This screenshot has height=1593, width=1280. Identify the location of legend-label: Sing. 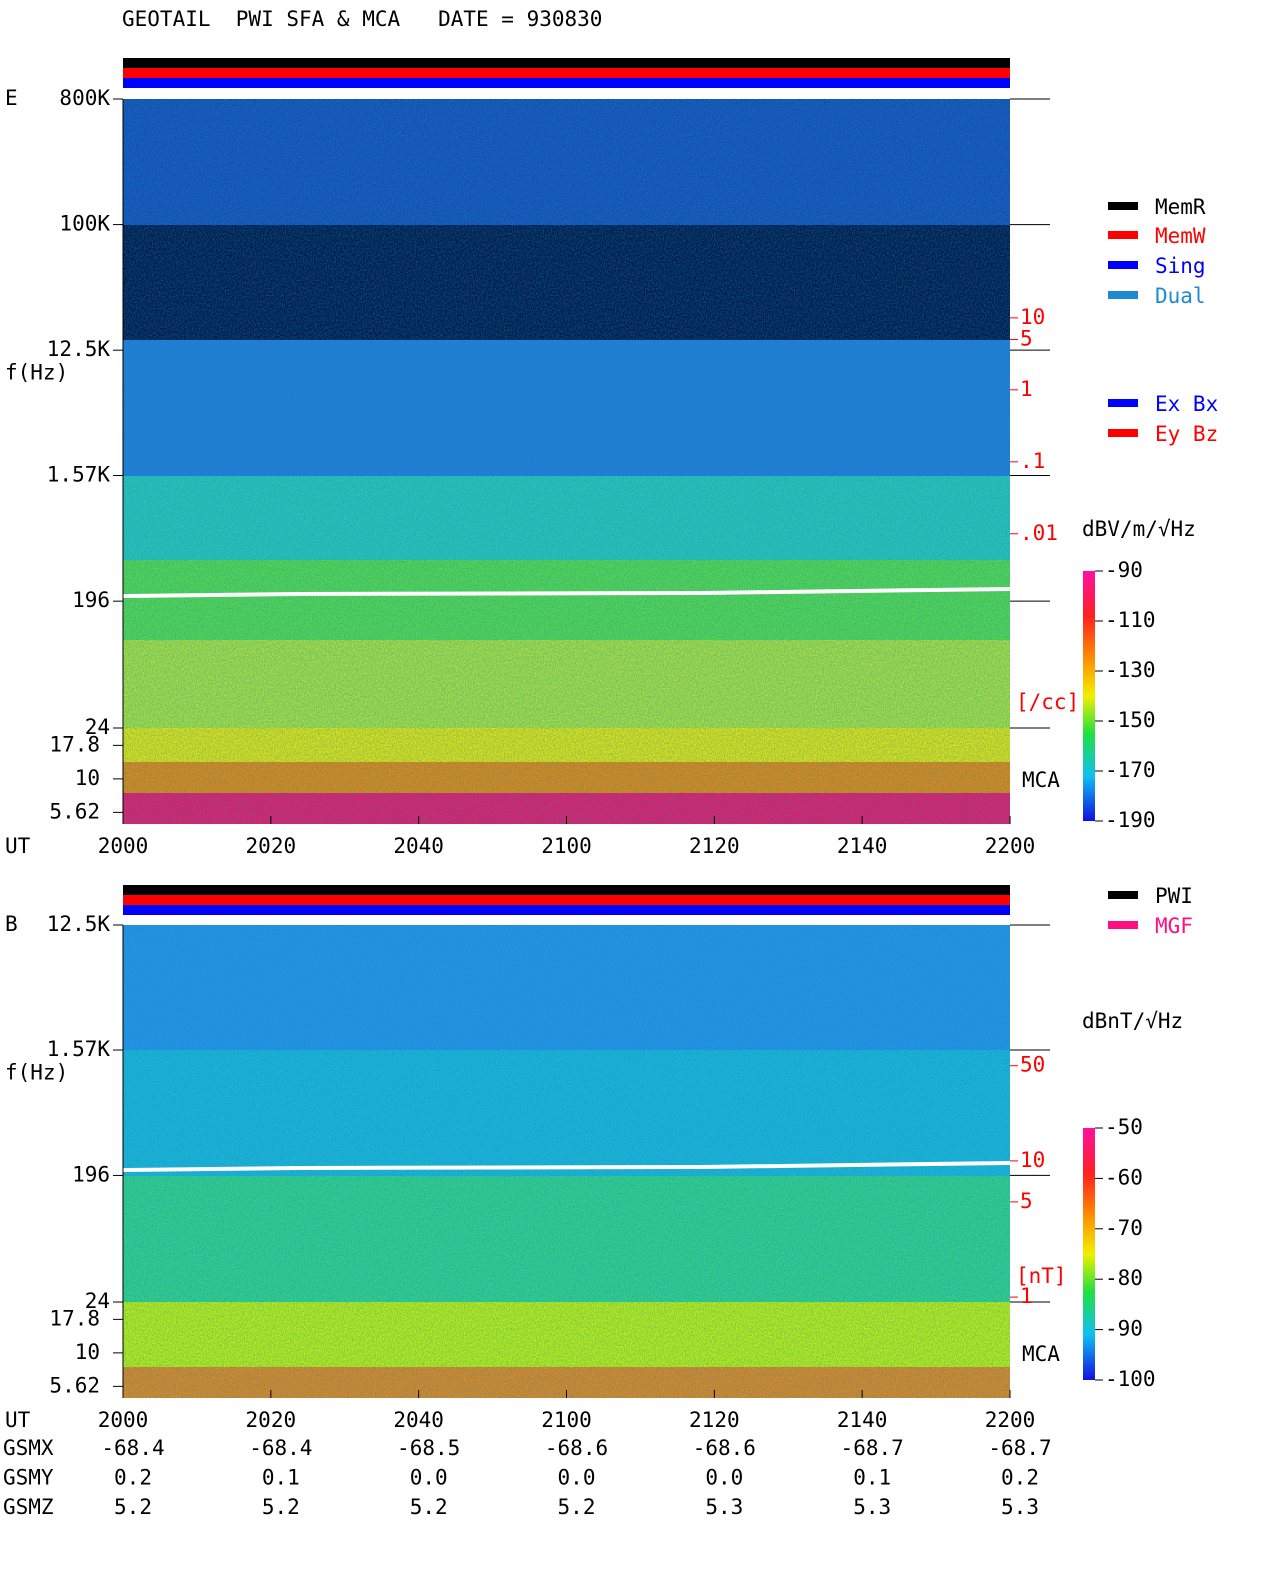
(1180, 266).